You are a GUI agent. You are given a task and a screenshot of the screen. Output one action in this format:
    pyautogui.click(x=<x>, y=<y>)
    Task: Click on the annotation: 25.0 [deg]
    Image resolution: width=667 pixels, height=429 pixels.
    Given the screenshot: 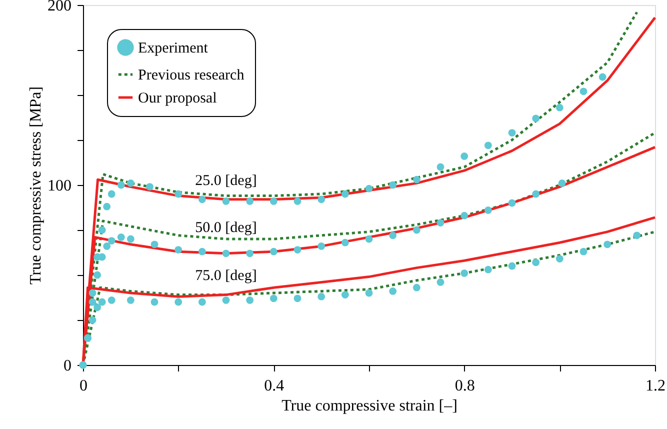 What is the action you would take?
    pyautogui.click(x=226, y=181)
    